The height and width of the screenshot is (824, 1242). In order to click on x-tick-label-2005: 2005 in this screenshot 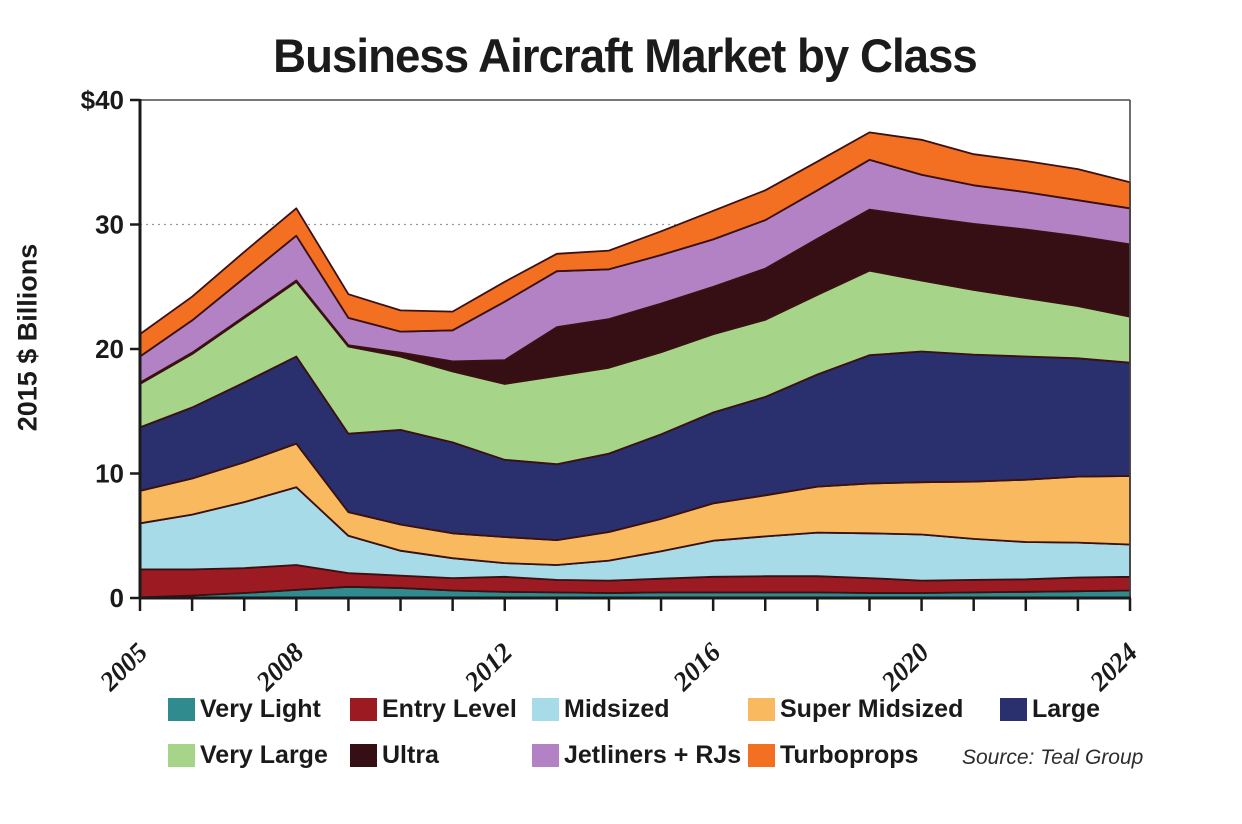, I will do `click(123, 667)`.